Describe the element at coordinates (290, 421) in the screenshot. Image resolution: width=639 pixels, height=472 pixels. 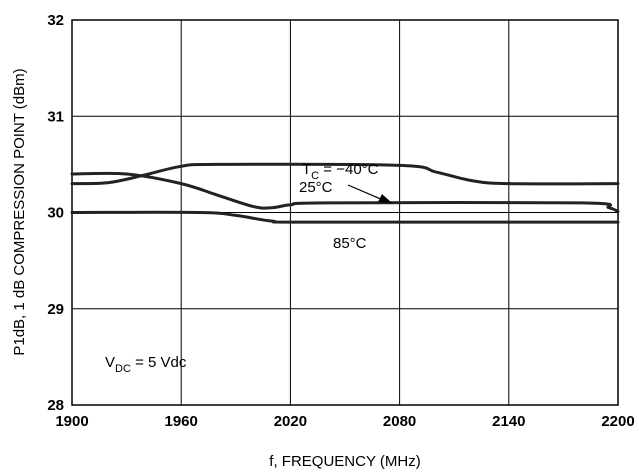
I see `x-tick-label: 2020` at that location.